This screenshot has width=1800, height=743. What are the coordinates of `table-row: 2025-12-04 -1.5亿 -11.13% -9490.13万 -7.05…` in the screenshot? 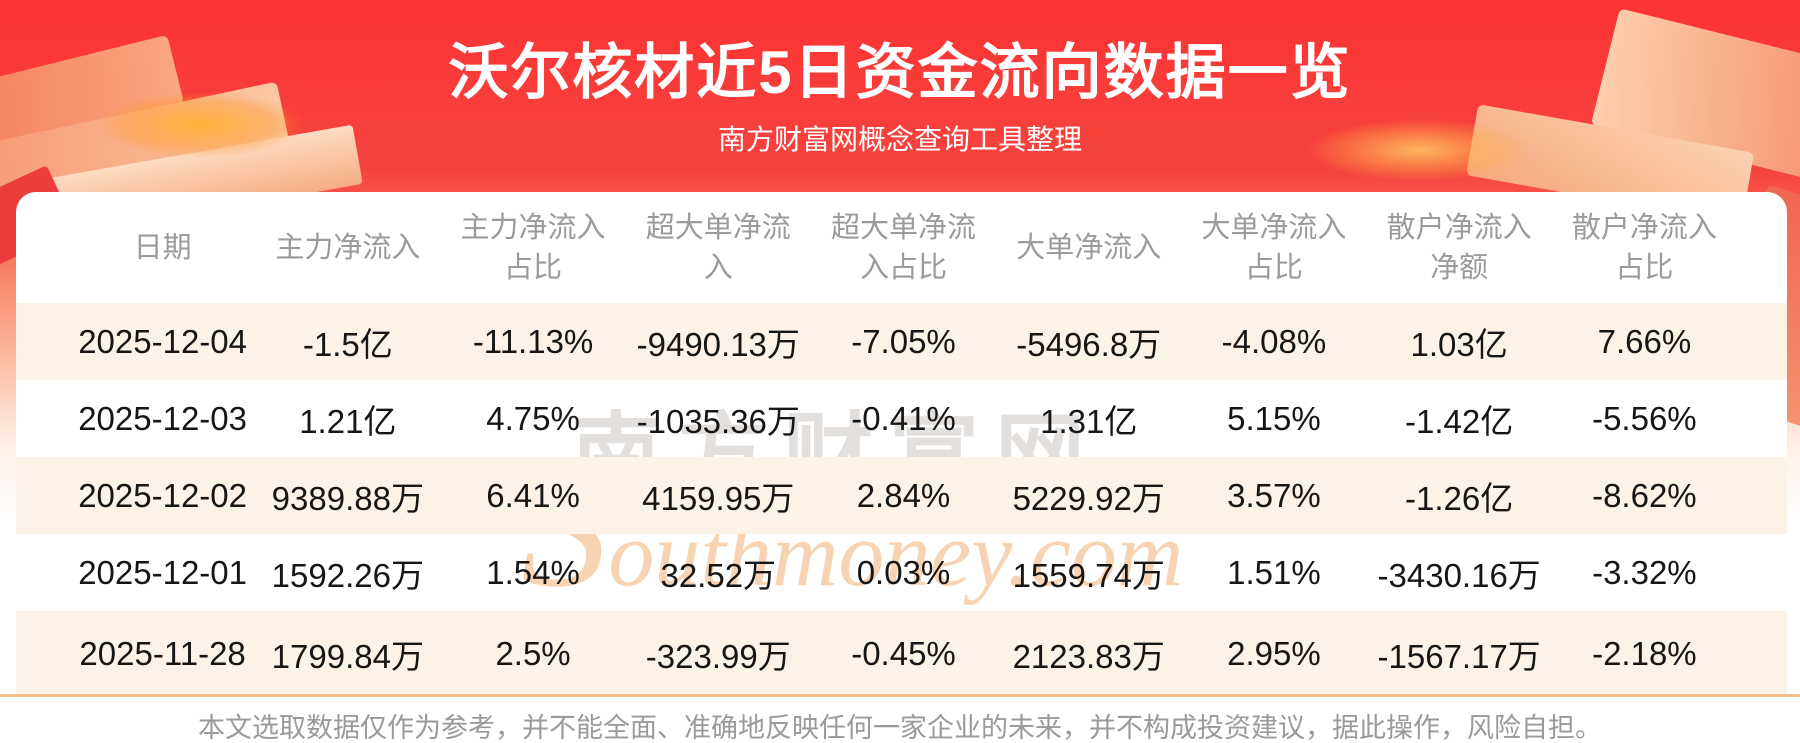 It's located at (901, 341).